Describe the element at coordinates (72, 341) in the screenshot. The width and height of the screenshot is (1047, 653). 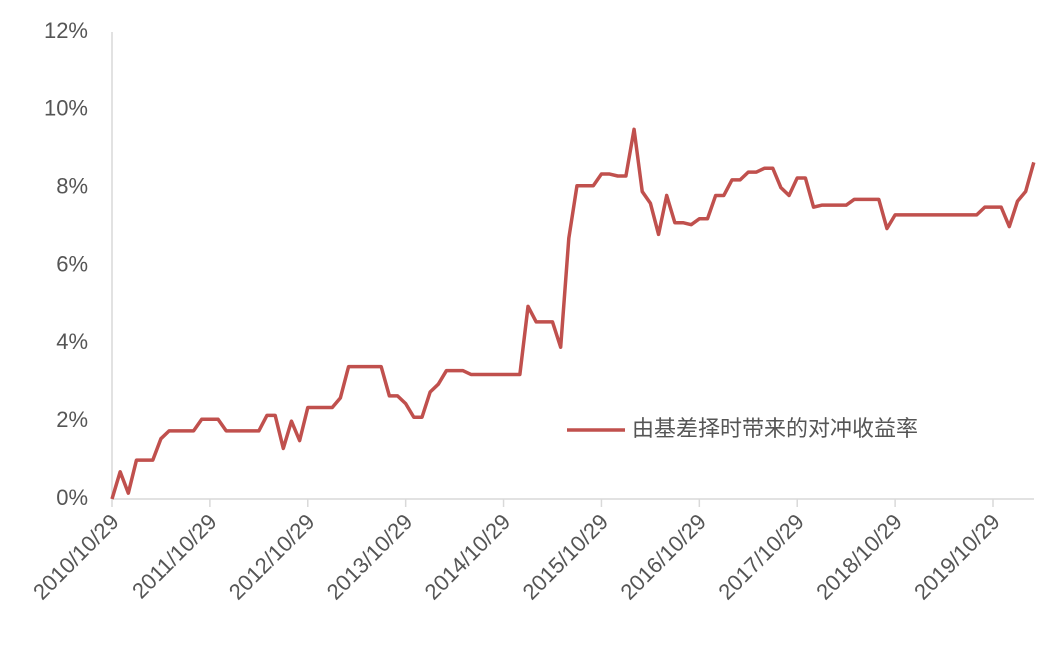
I see `y-tick-label: 4%` at that location.